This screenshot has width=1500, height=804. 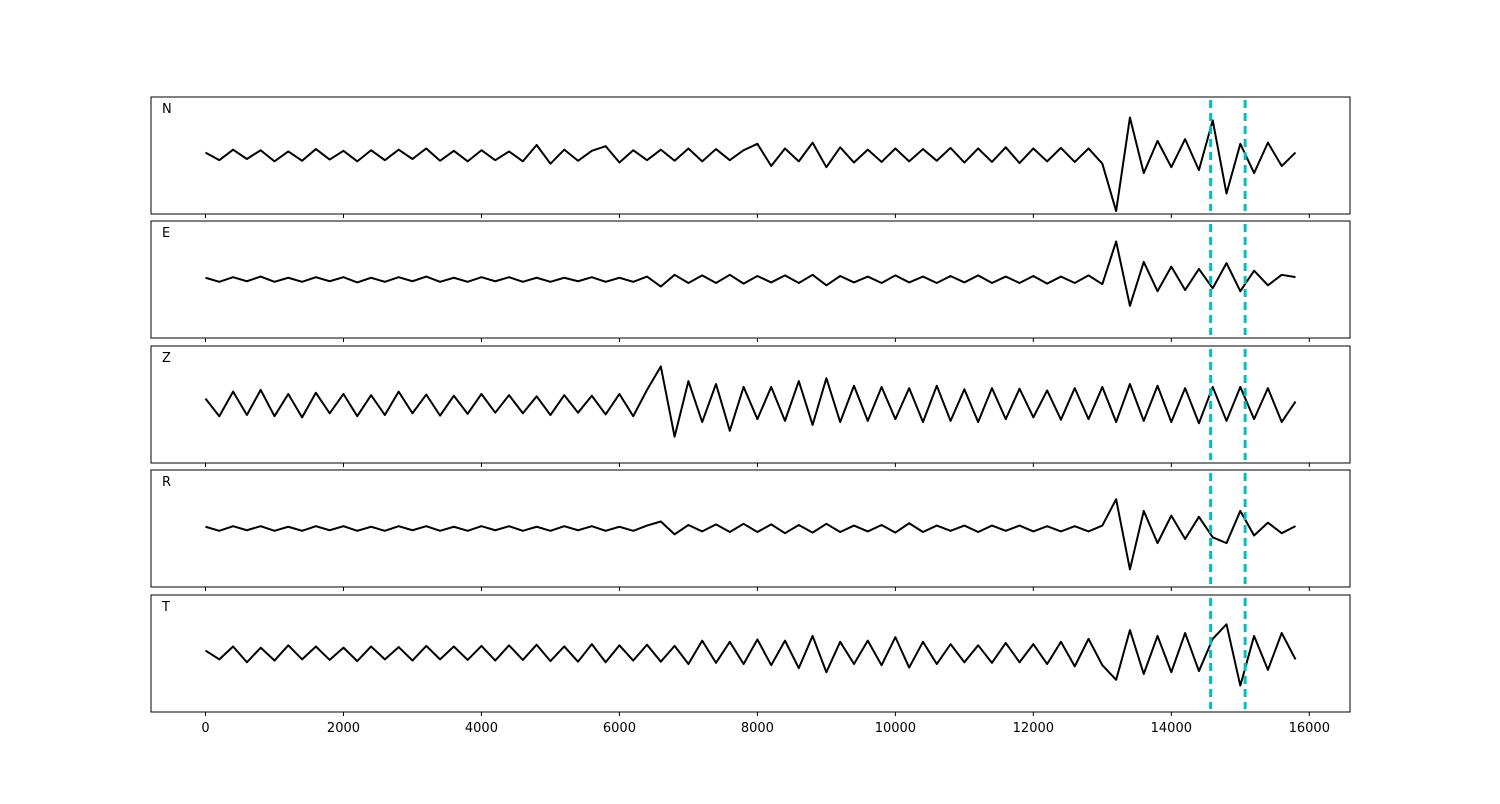 I want to click on panel-label: Z, so click(x=166, y=358).